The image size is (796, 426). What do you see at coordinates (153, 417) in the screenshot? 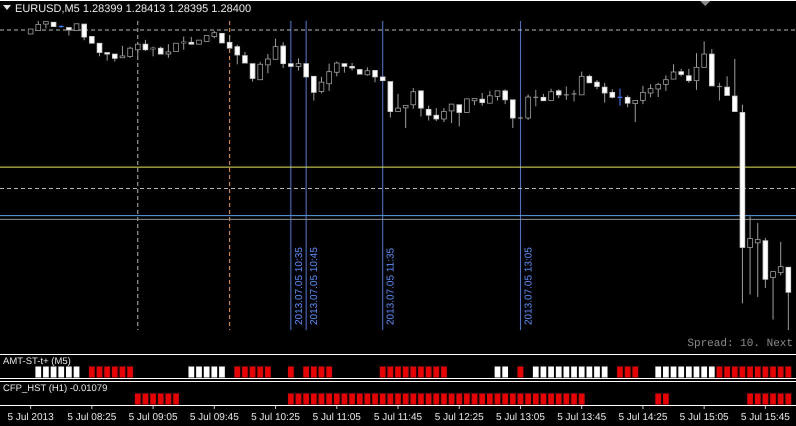
I see `x-tick-label: 5 Jul 09:05` at bounding box center [153, 417].